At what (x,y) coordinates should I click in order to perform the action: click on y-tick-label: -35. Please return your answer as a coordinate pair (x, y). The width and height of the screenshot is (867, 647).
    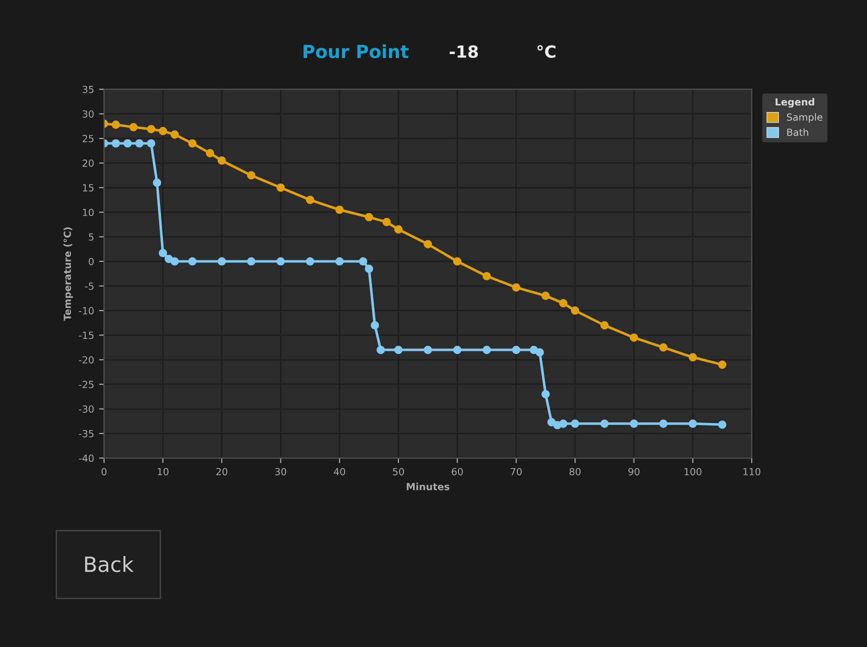
    Looking at the image, I should click on (86, 434).